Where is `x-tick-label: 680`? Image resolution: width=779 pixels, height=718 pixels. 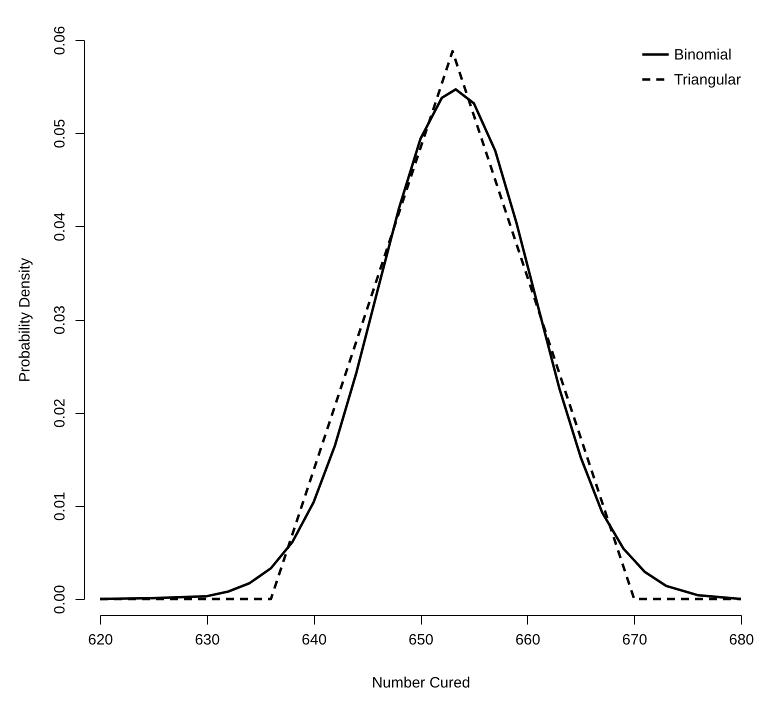 x-tick-label: 680 is located at coordinates (741, 640).